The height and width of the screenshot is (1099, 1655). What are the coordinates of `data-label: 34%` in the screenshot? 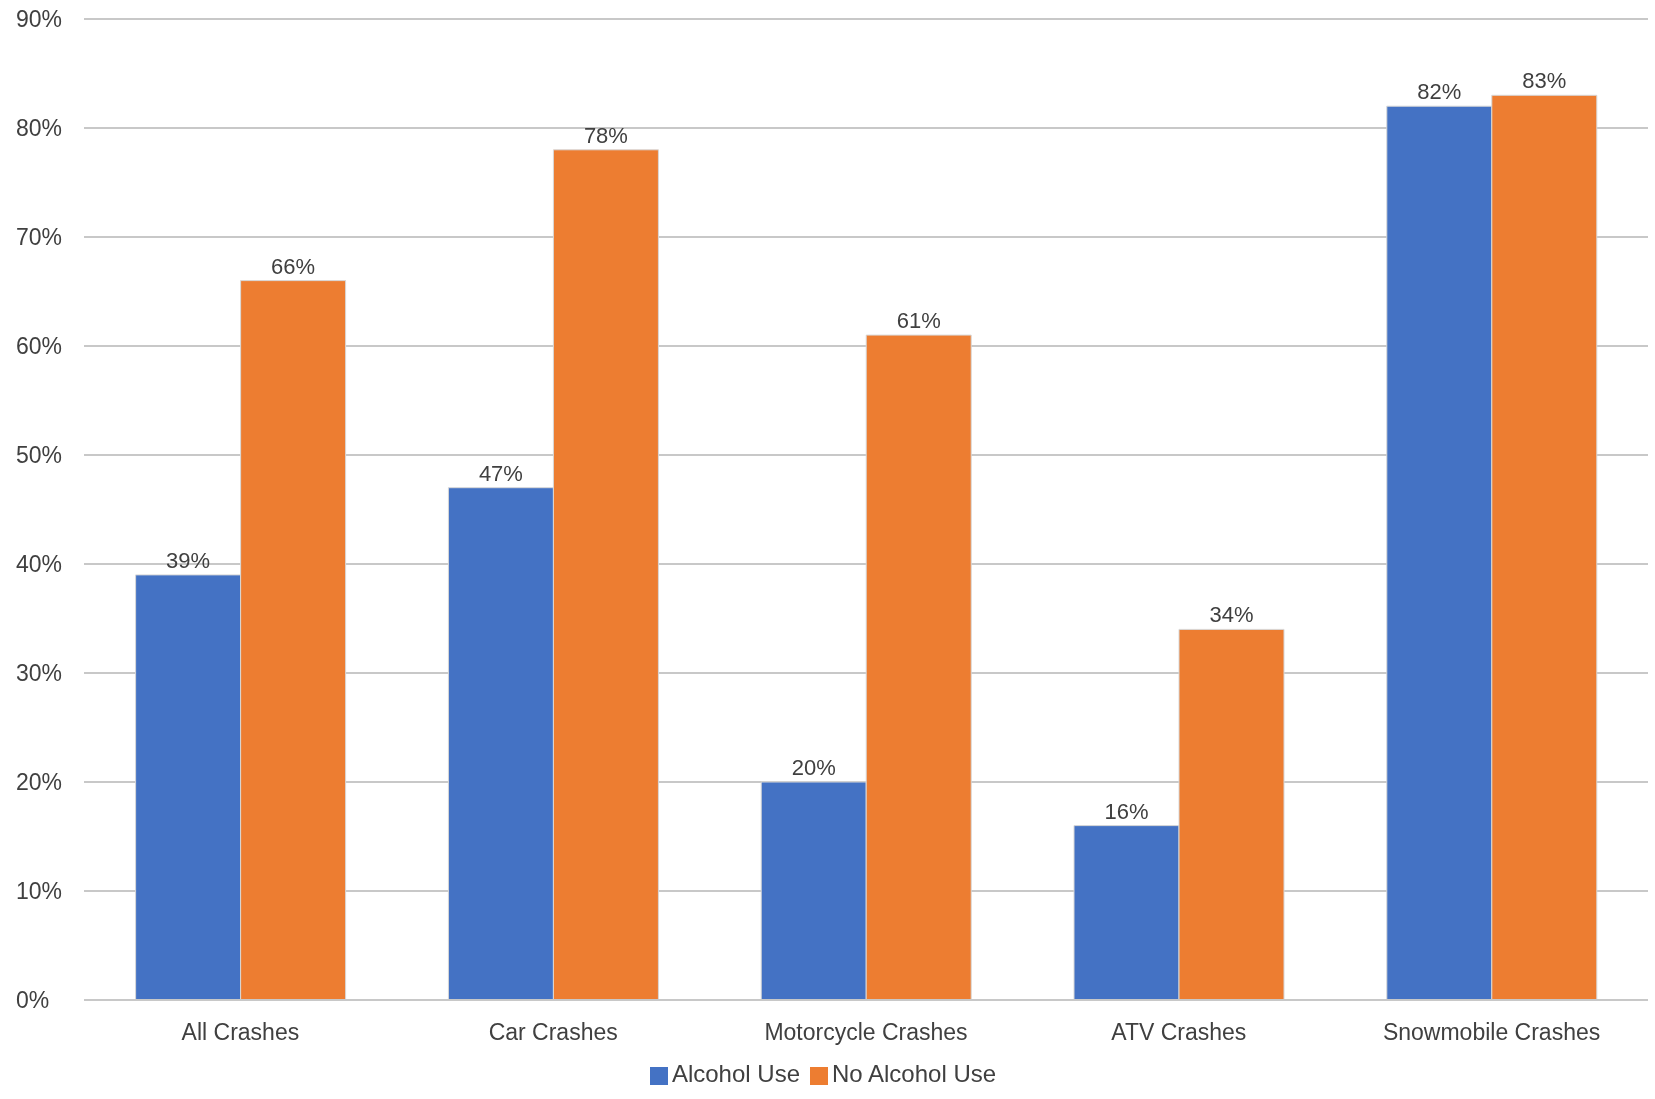 It's located at (1231, 615).